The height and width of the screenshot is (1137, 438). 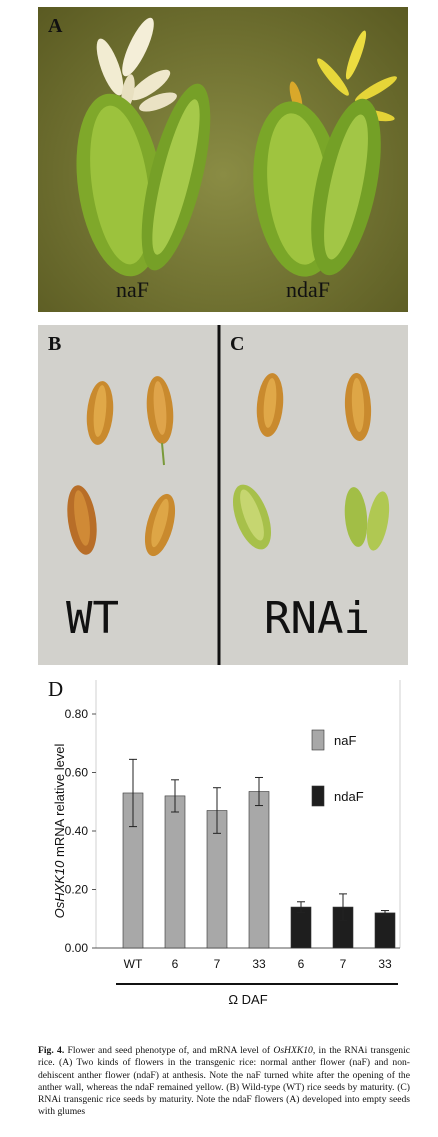 What do you see at coordinates (55, 689) in the screenshot?
I see `panel-d-label: D` at bounding box center [55, 689].